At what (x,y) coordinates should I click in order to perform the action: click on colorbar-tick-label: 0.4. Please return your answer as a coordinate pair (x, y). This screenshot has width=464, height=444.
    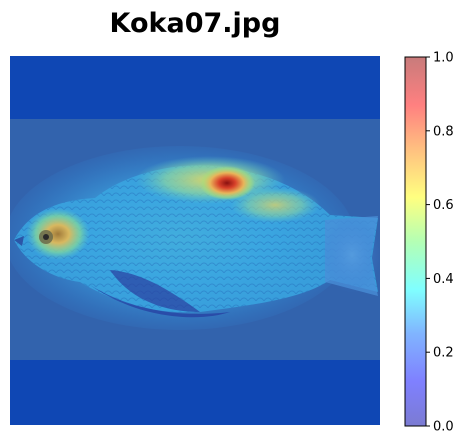
    Looking at the image, I should click on (443, 279).